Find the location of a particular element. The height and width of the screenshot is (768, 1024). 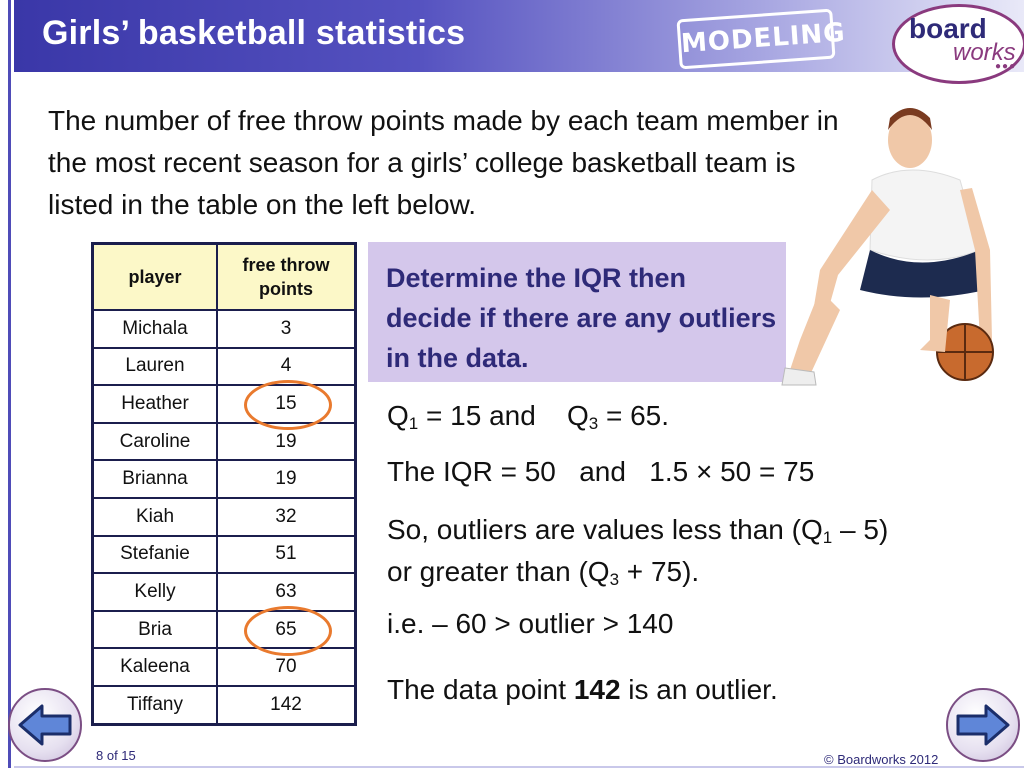

player-cell: Michala is located at coordinates (154, 329).